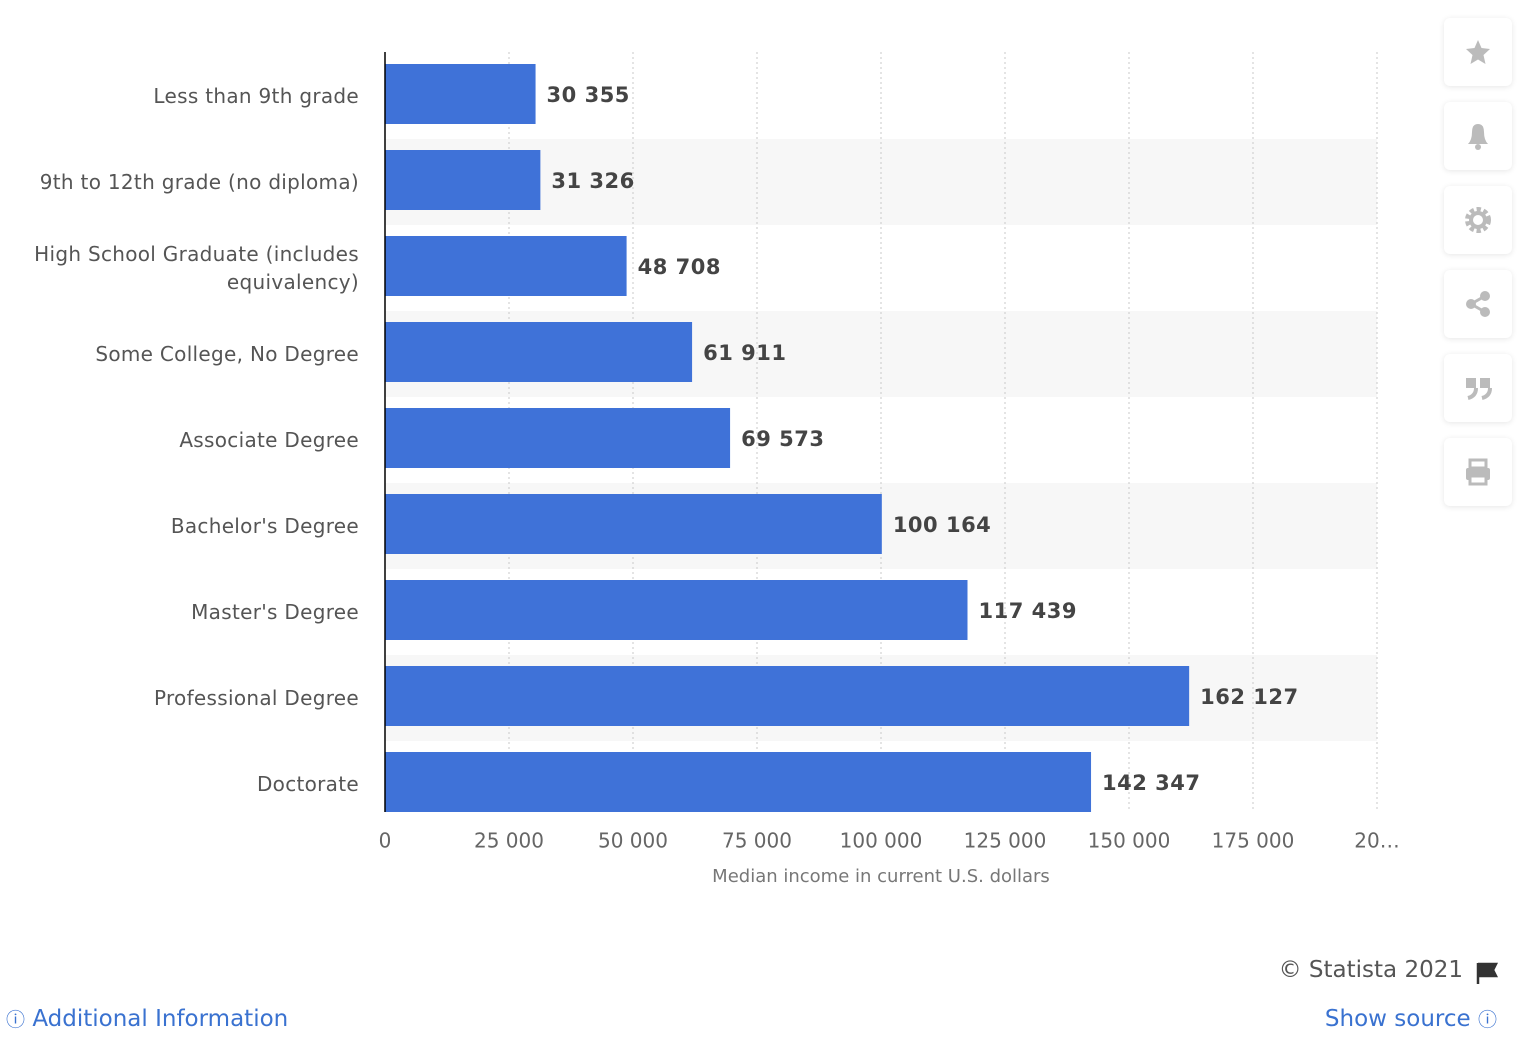 This screenshot has height=1044, width=1533. Describe the element at coordinates (1478, 52) in the screenshot. I see `favorite-button` at that location.